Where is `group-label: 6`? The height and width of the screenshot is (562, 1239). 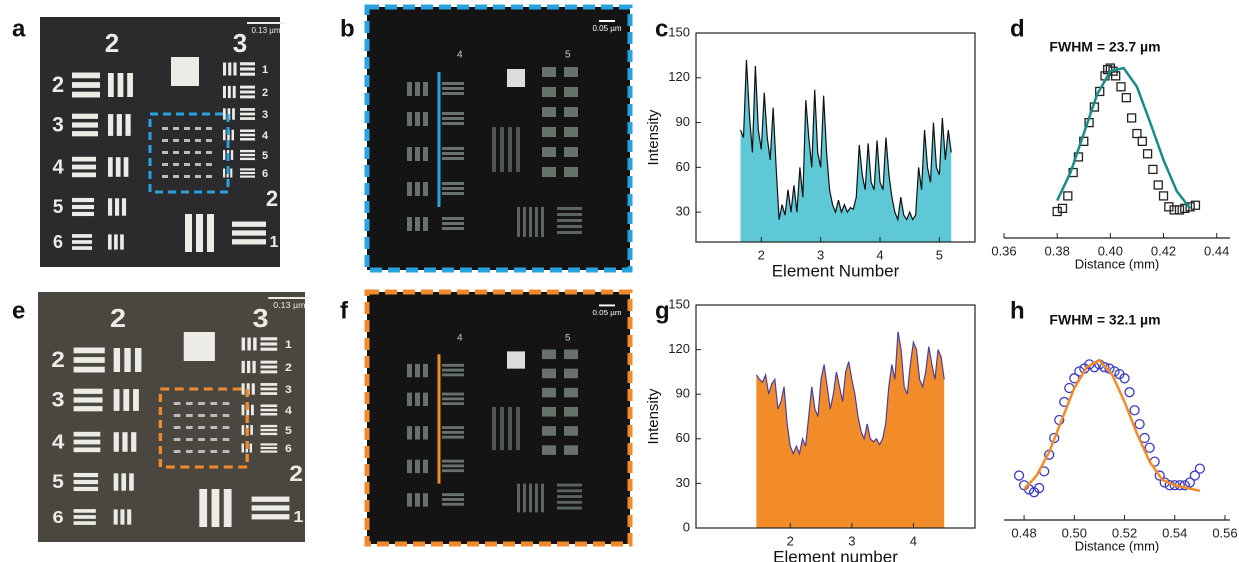
group-label: 6 is located at coordinates (57, 518).